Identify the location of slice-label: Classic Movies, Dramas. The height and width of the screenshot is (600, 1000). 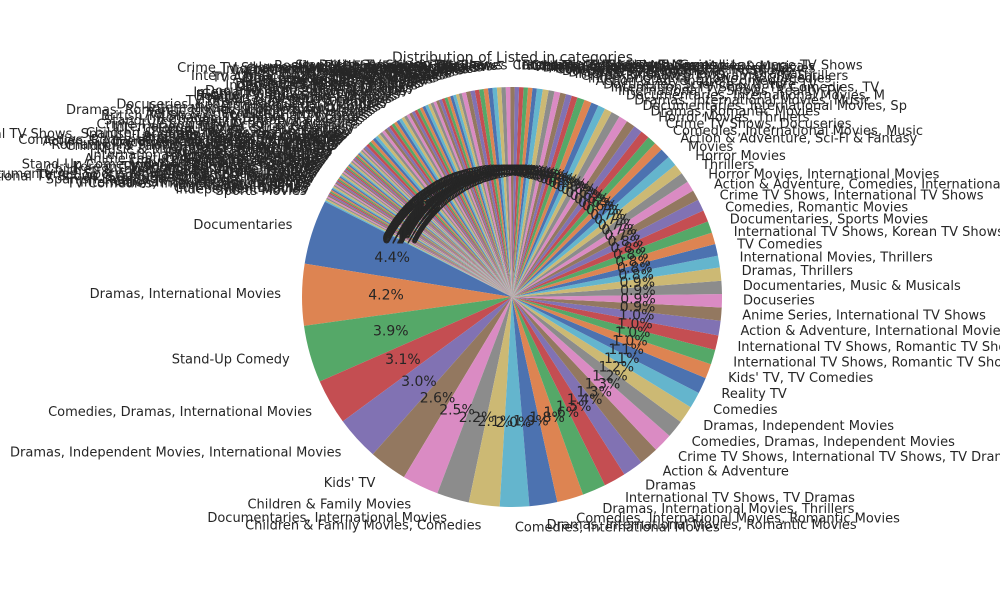
(248, 162).